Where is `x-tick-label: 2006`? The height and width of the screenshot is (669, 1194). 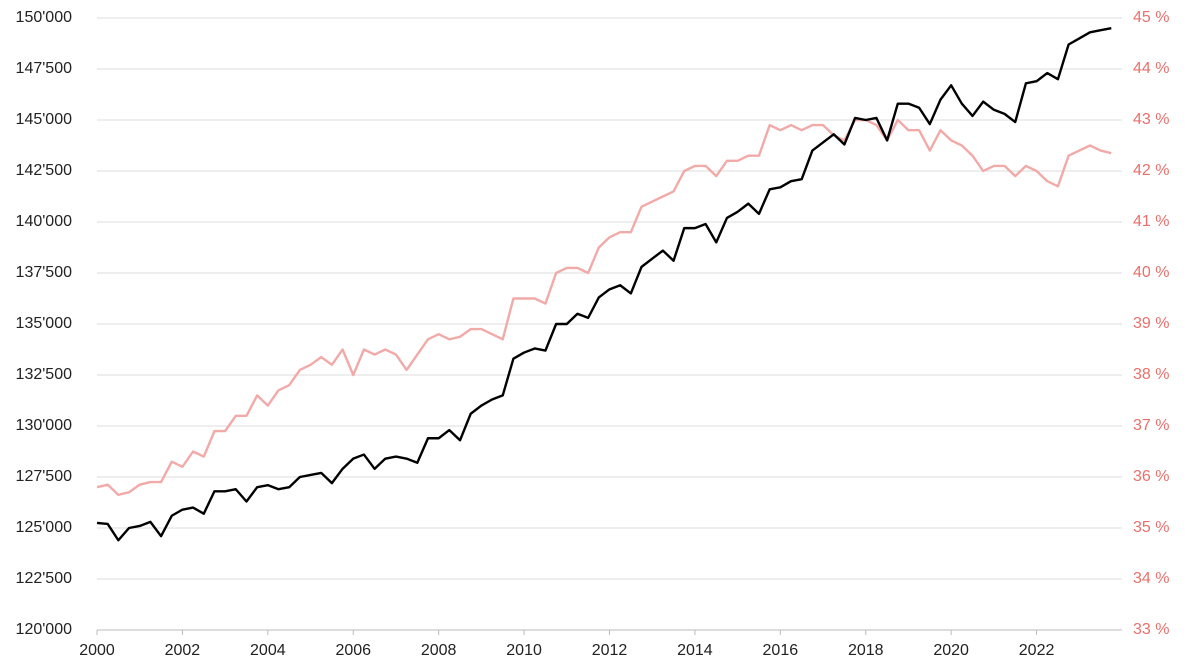
x-tick-label: 2006 is located at coordinates (353, 650).